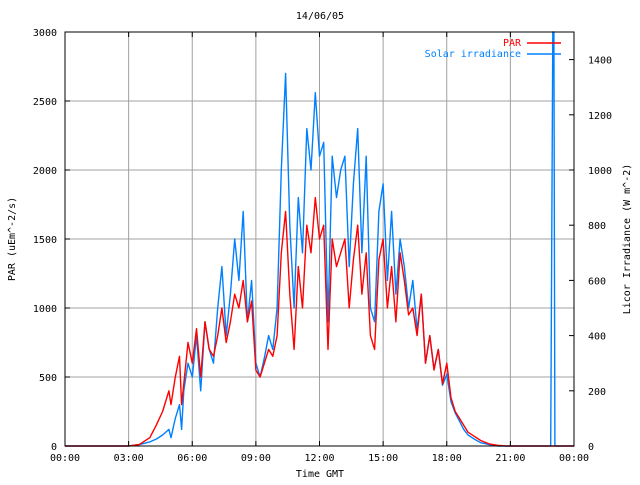 The image size is (640, 485). Describe the element at coordinates (627, 239) in the screenshot. I see `y-axis-right-label: Licor Irradiance (W m^-2)` at that location.